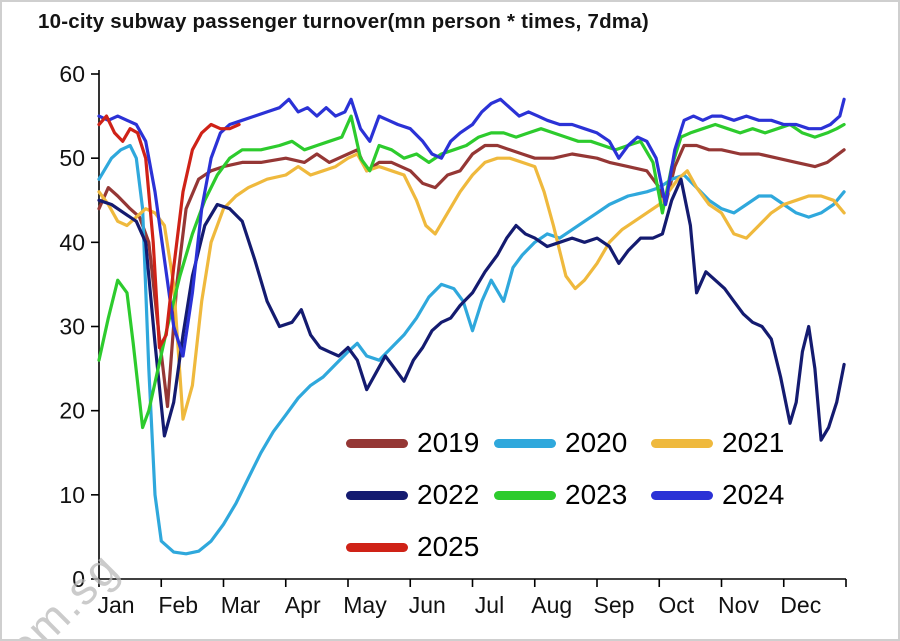 The width and height of the screenshot is (900, 641). I want to click on y-tick-label: 20, so click(72, 411).